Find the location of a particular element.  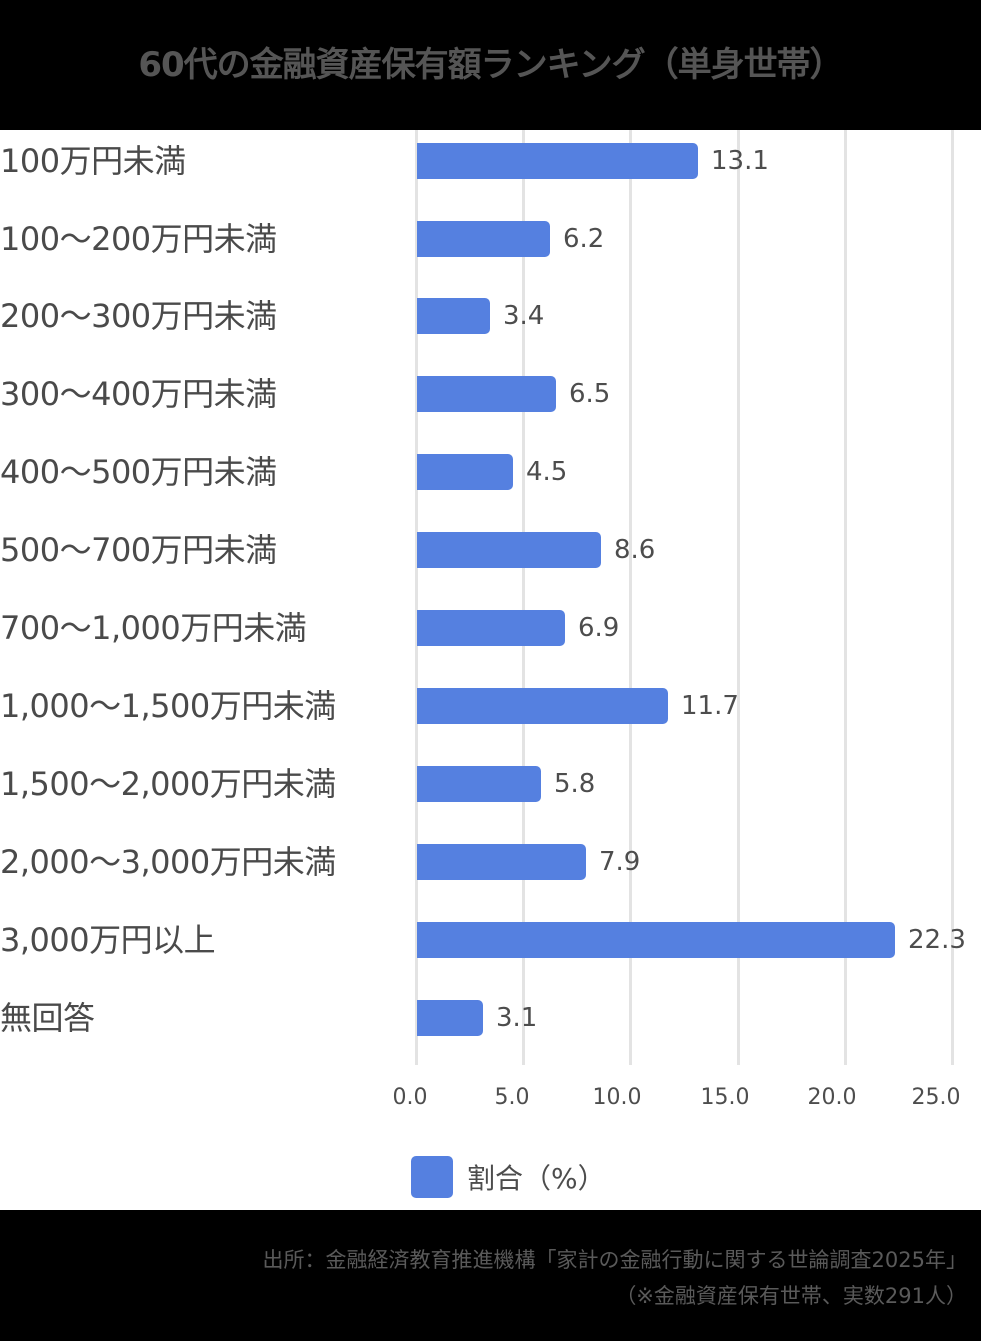

data-label: 3.4 is located at coordinates (524, 316).